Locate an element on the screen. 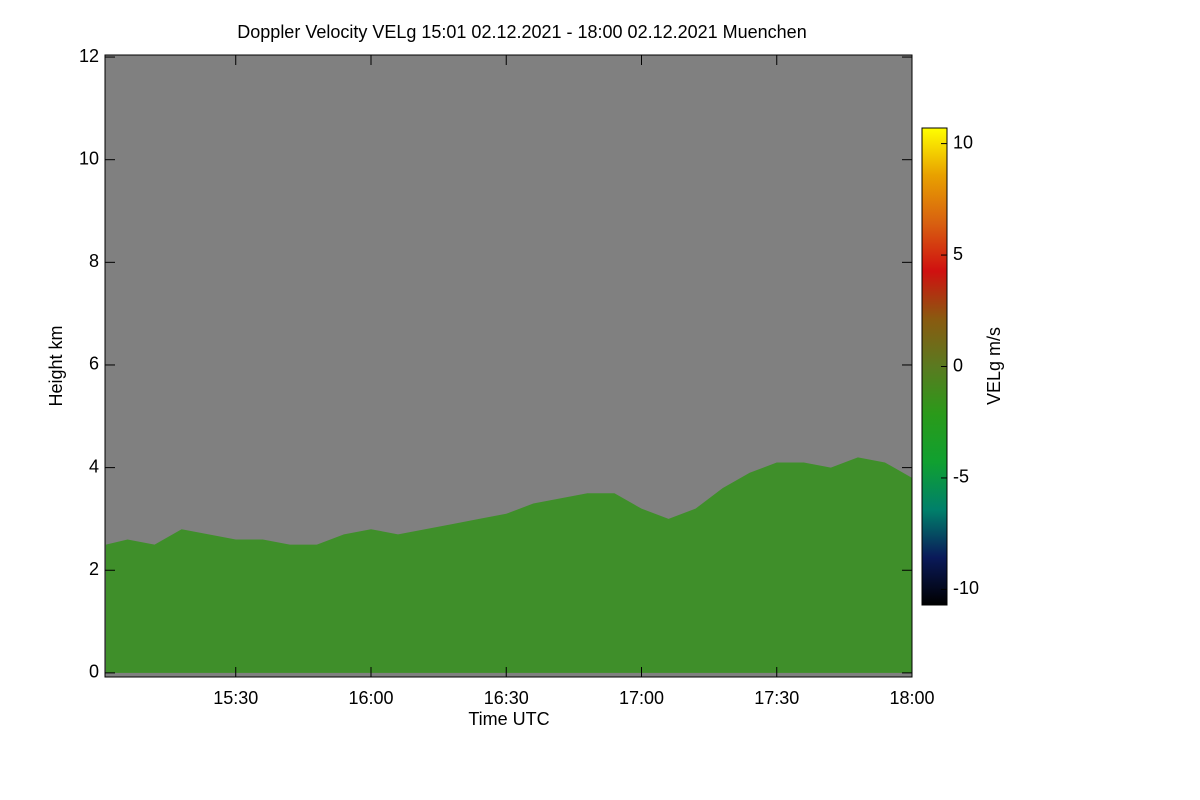 The width and height of the screenshot is (1200, 800). y-tick-label: 4 is located at coordinates (94, 466).